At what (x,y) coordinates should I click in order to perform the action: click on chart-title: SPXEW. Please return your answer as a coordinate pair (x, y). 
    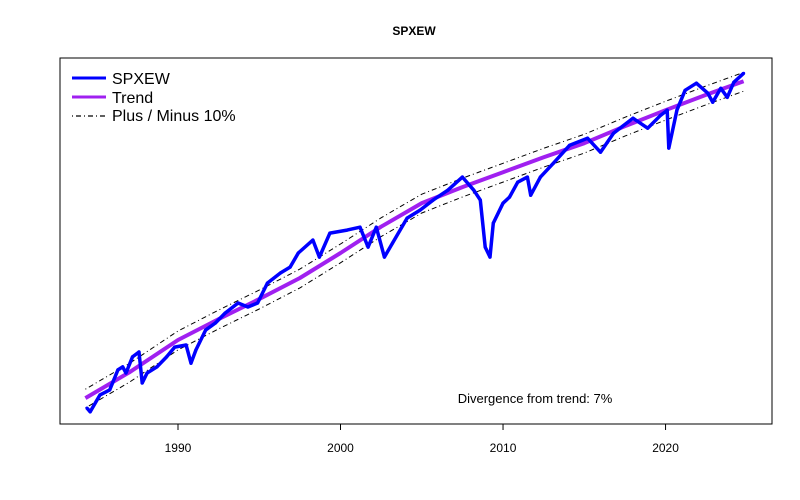
    Looking at the image, I should click on (414, 31).